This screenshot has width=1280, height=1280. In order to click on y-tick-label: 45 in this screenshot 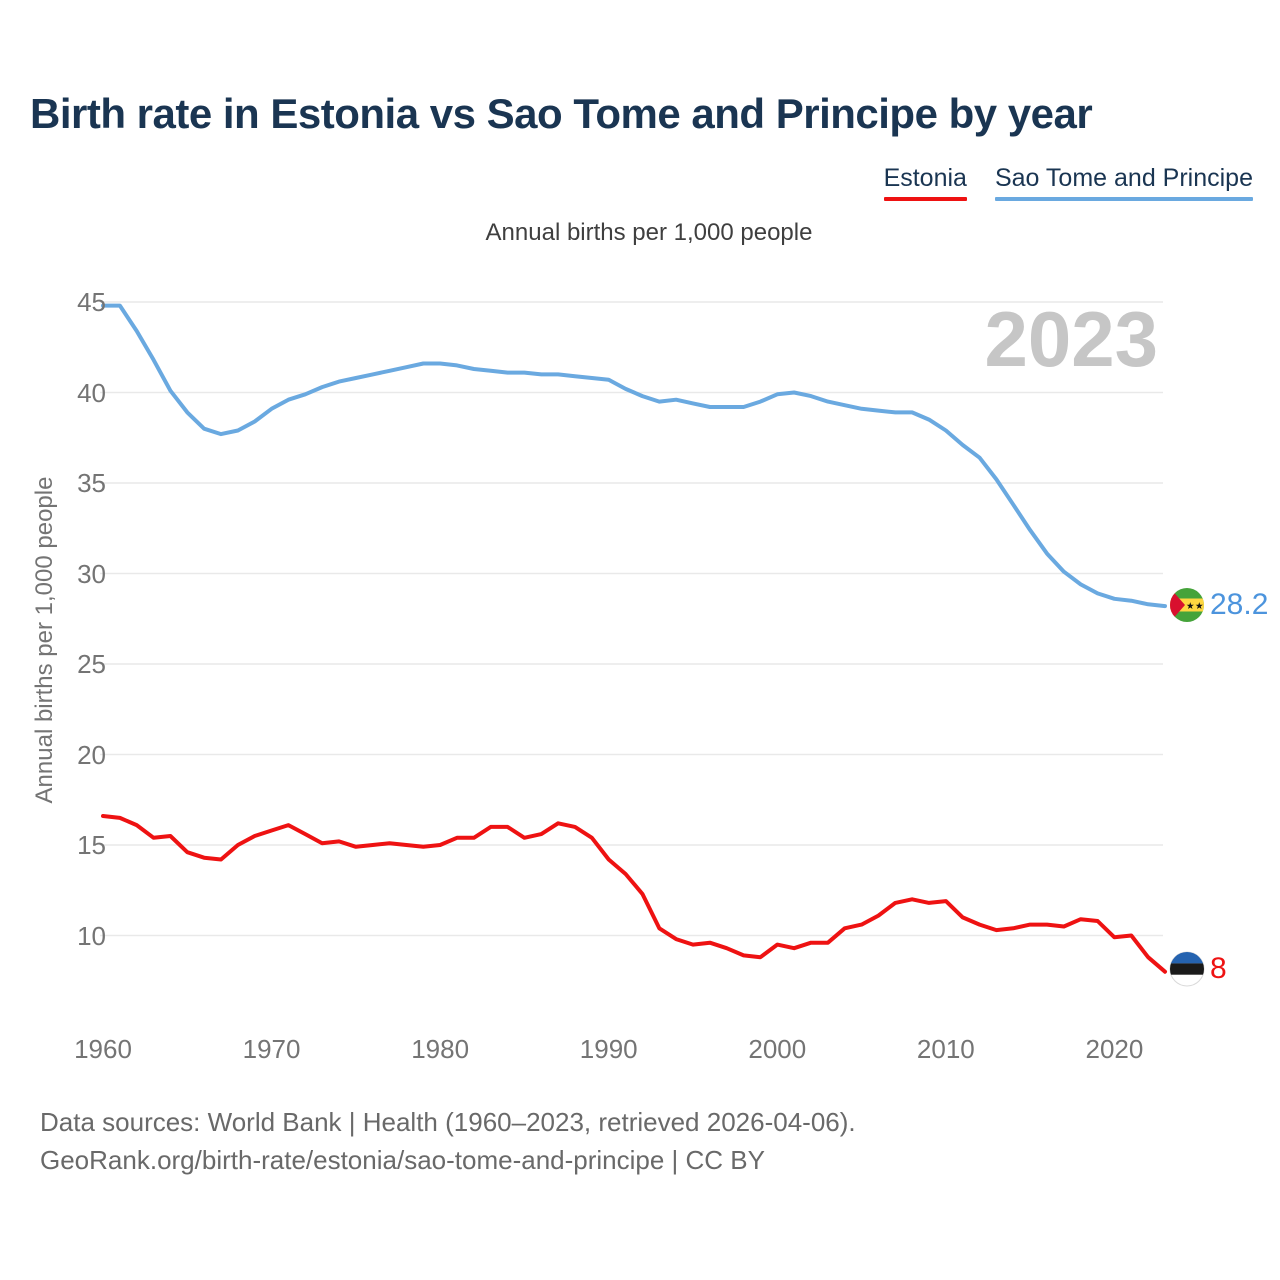, I will do `click(91, 302)`.